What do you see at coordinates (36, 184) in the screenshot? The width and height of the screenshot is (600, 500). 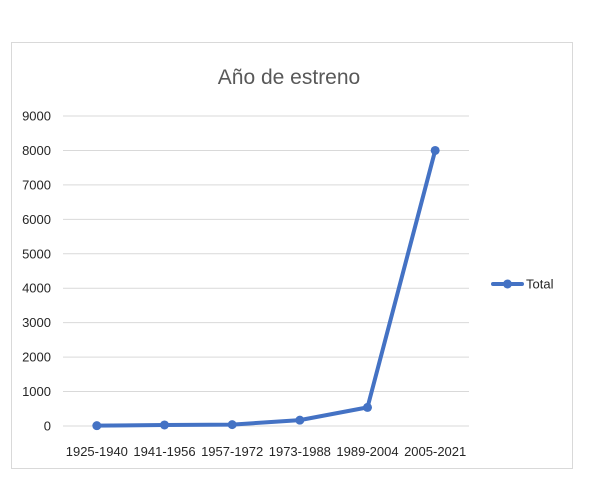 I see `y-tick-label: 7000` at bounding box center [36, 184].